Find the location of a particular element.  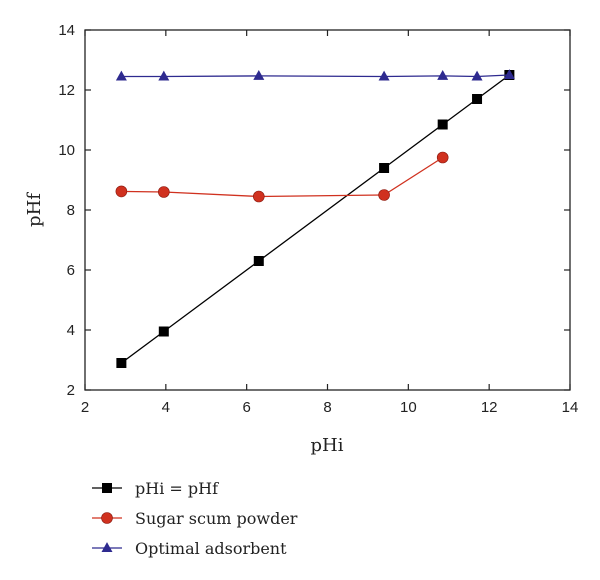

legend-item: pHi = pHf is located at coordinates (155, 488).